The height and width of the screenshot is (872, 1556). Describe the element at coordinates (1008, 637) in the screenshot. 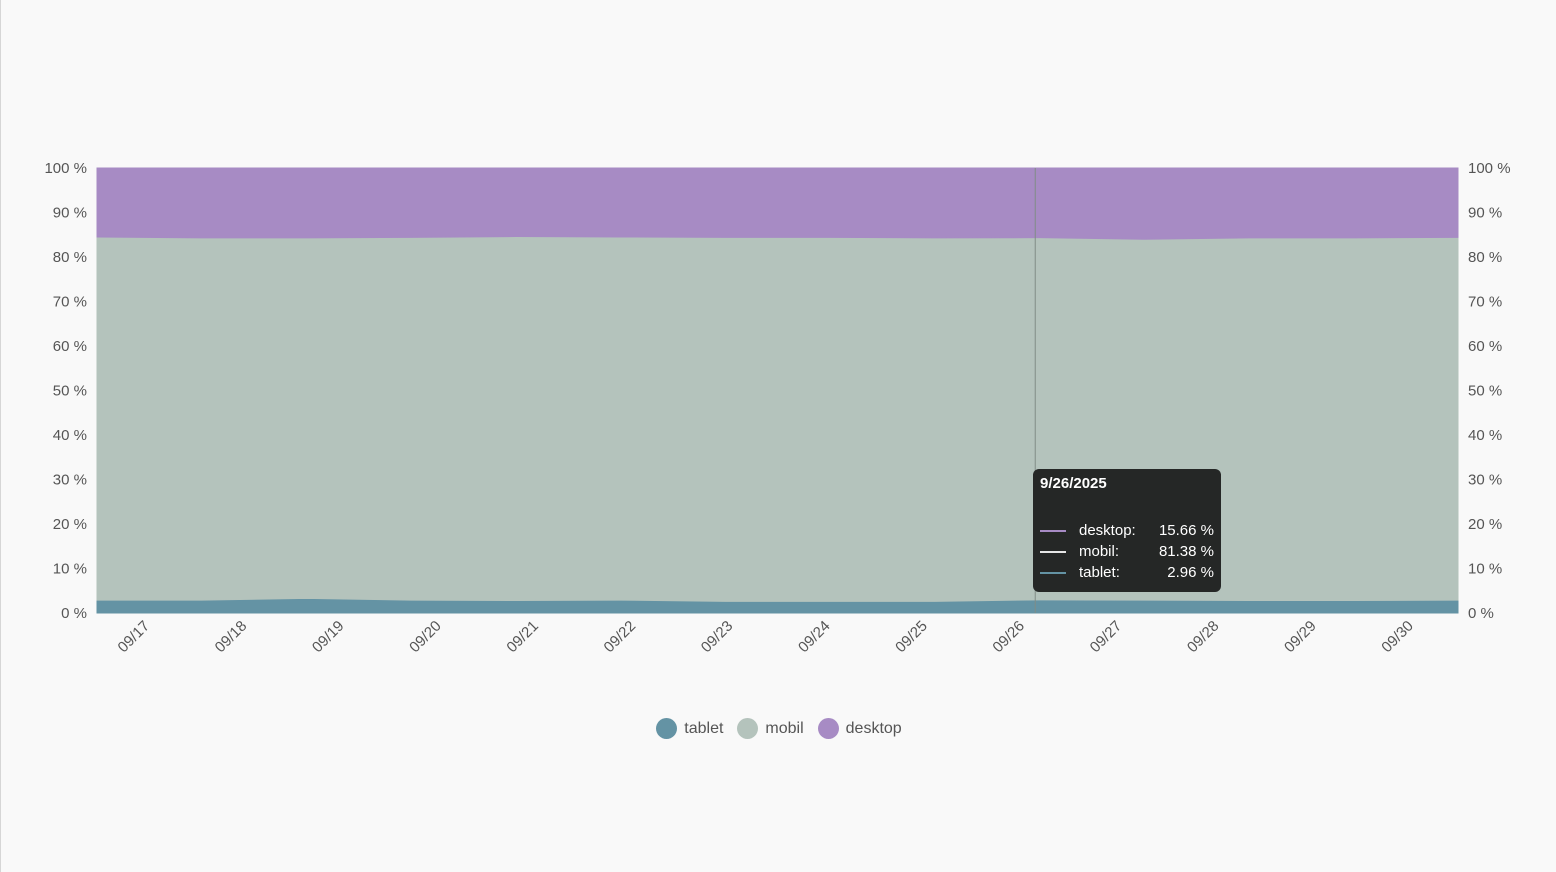

I see `x-tick-label: 09/26` at that location.